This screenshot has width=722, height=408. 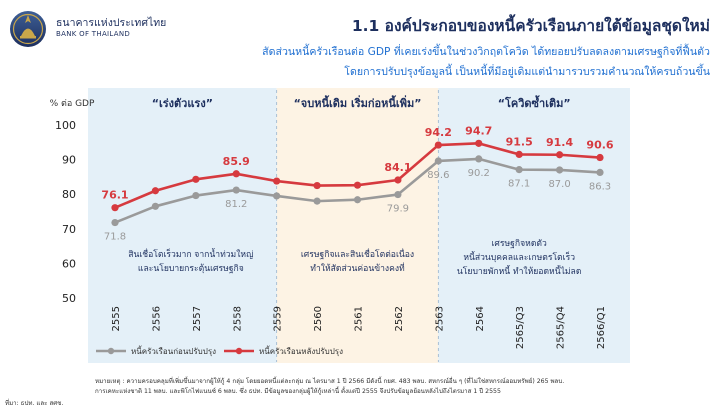 What do you see at coordinates (237, 318) in the screenshot?
I see `x-tick-label: 2558` at bounding box center [237, 318].